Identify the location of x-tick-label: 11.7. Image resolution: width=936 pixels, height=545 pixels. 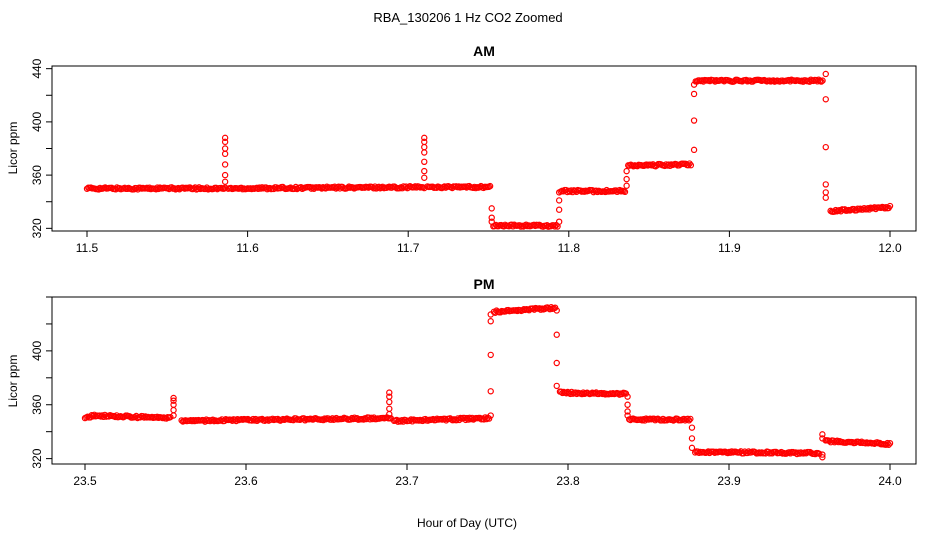
(408, 248).